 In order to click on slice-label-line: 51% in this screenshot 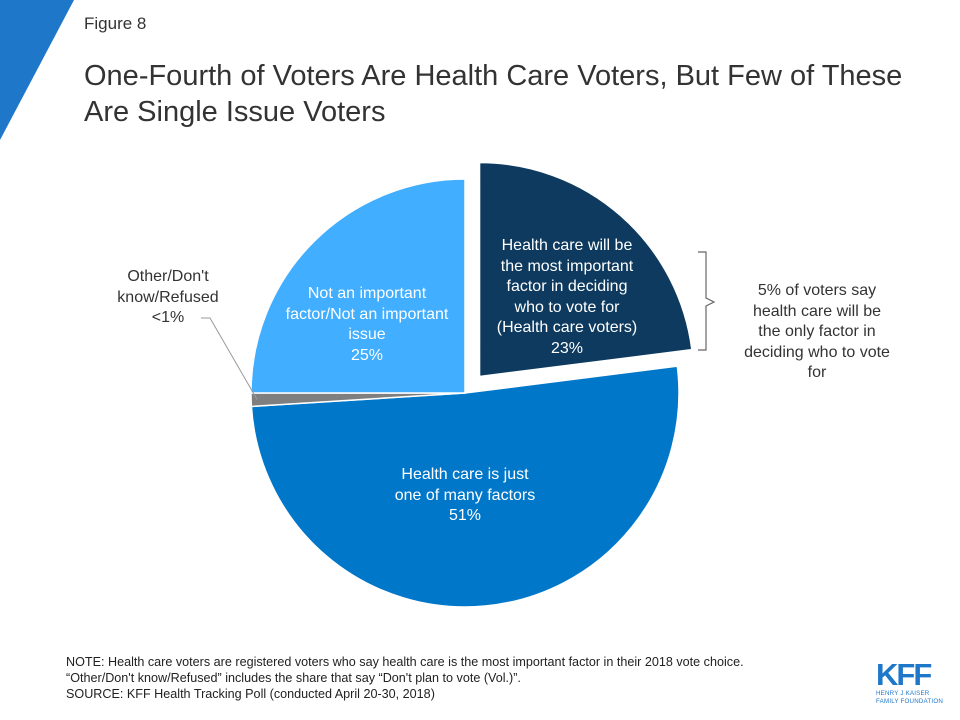, I will do `click(465, 515)`.